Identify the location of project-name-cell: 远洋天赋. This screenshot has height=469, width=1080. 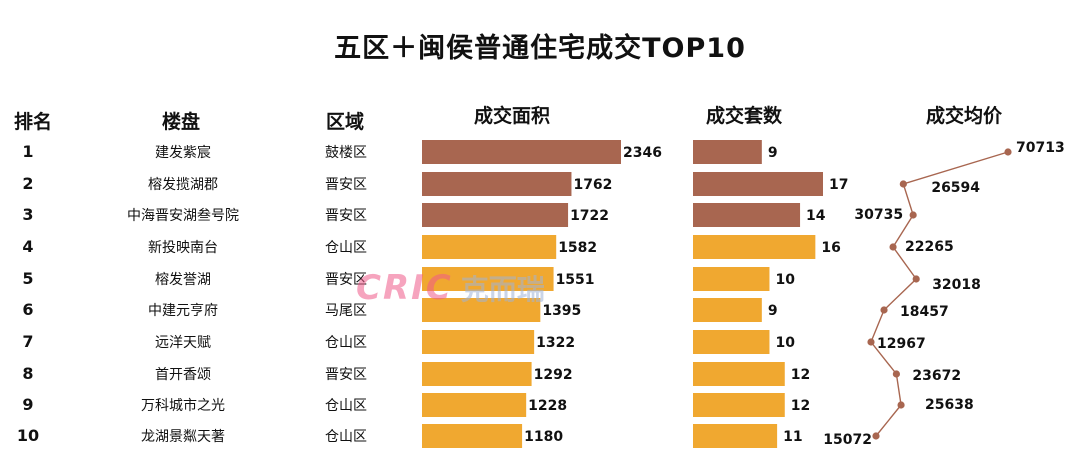
(183, 343).